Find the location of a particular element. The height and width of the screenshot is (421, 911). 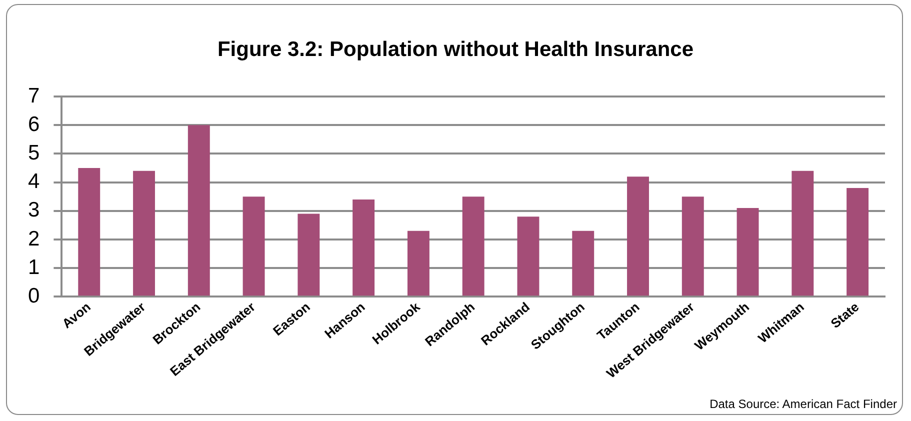

y-tick-label: 2 is located at coordinates (34, 238).